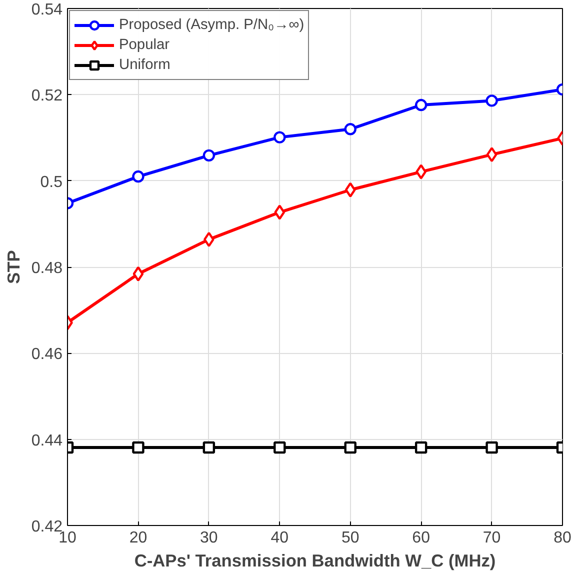 Image resolution: width=576 pixels, height=580 pixels. What do you see at coordinates (279, 538) in the screenshot?
I see `x-tick-label: 40` at bounding box center [279, 538].